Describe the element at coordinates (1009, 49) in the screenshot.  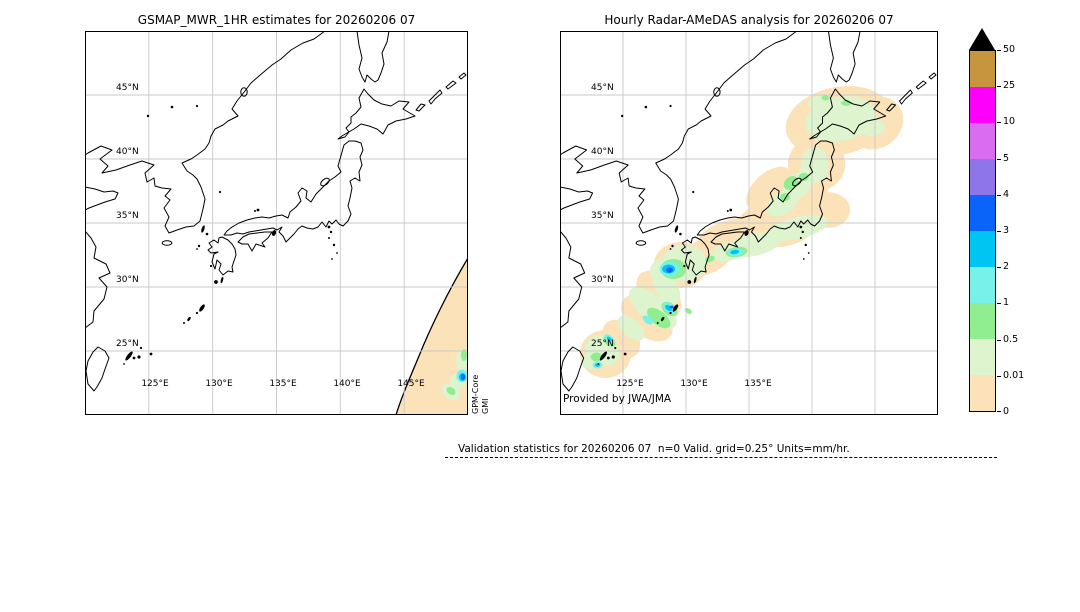
I see `colorbar-tick-label: 50` at that location.